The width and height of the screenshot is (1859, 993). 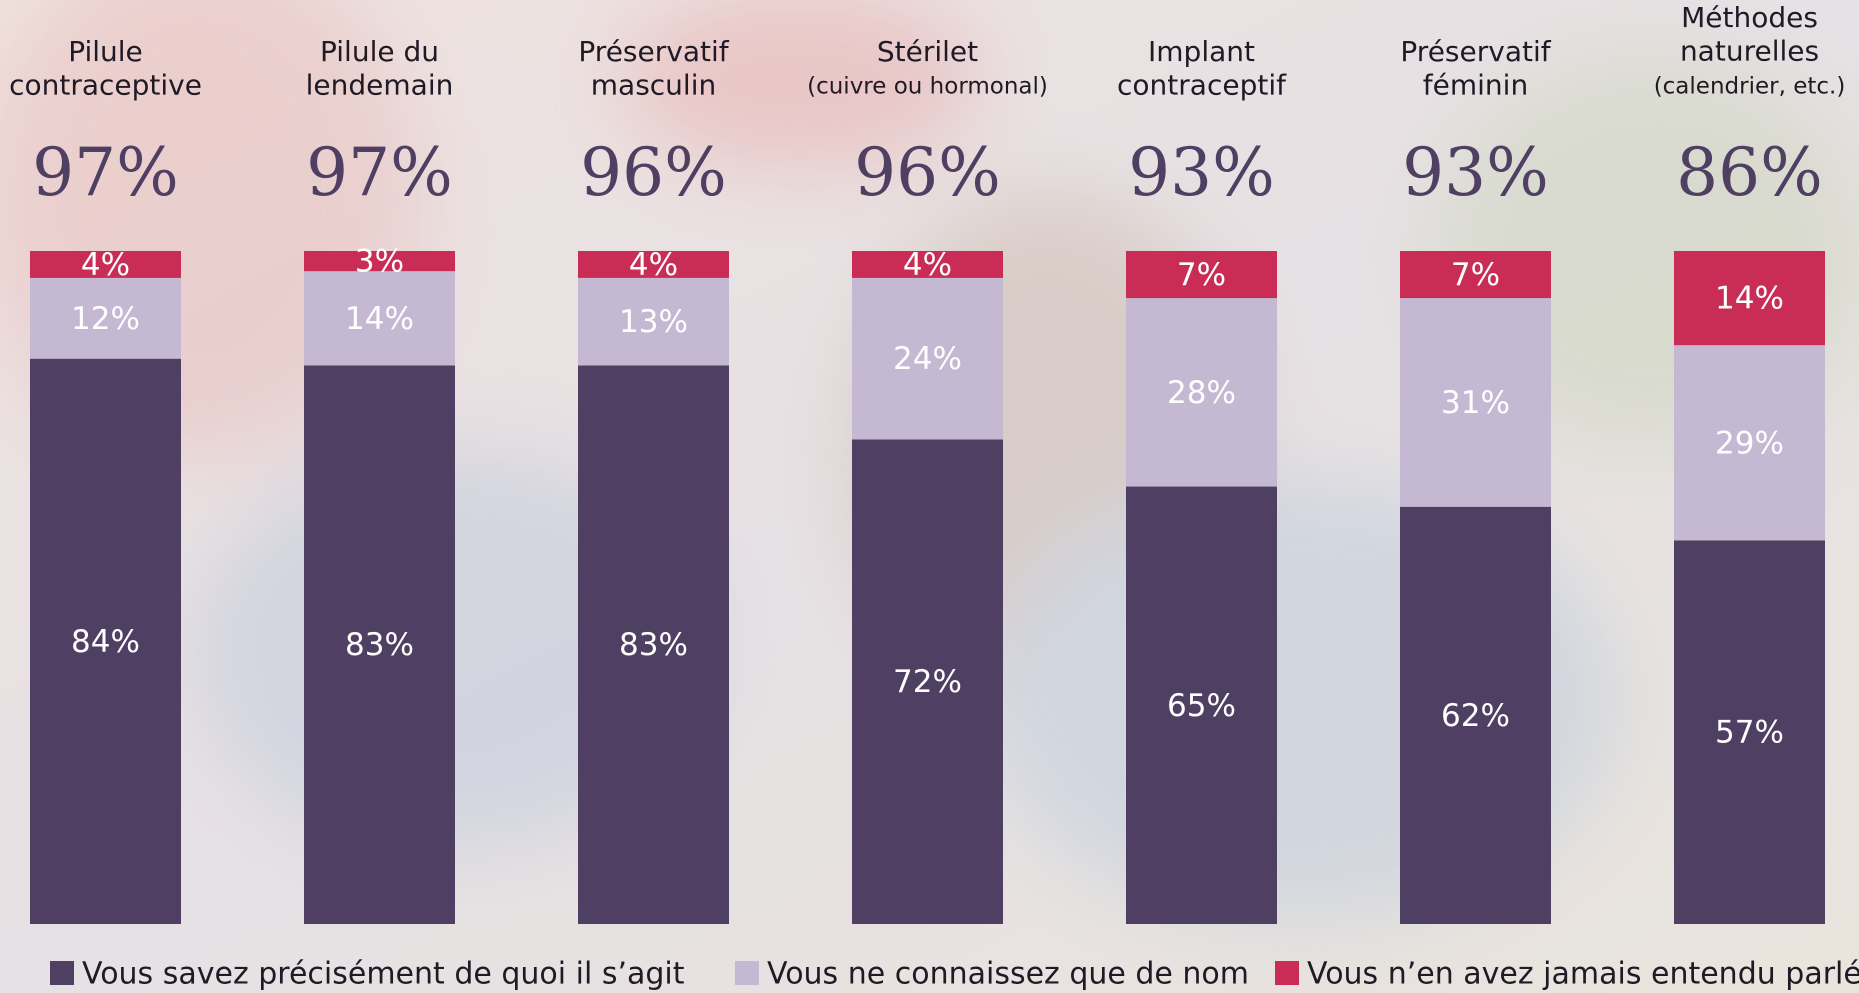 What do you see at coordinates (1583, 974) in the screenshot?
I see `legend-label: Vous n’en avez jamais entendu parlé` at bounding box center [1583, 974].